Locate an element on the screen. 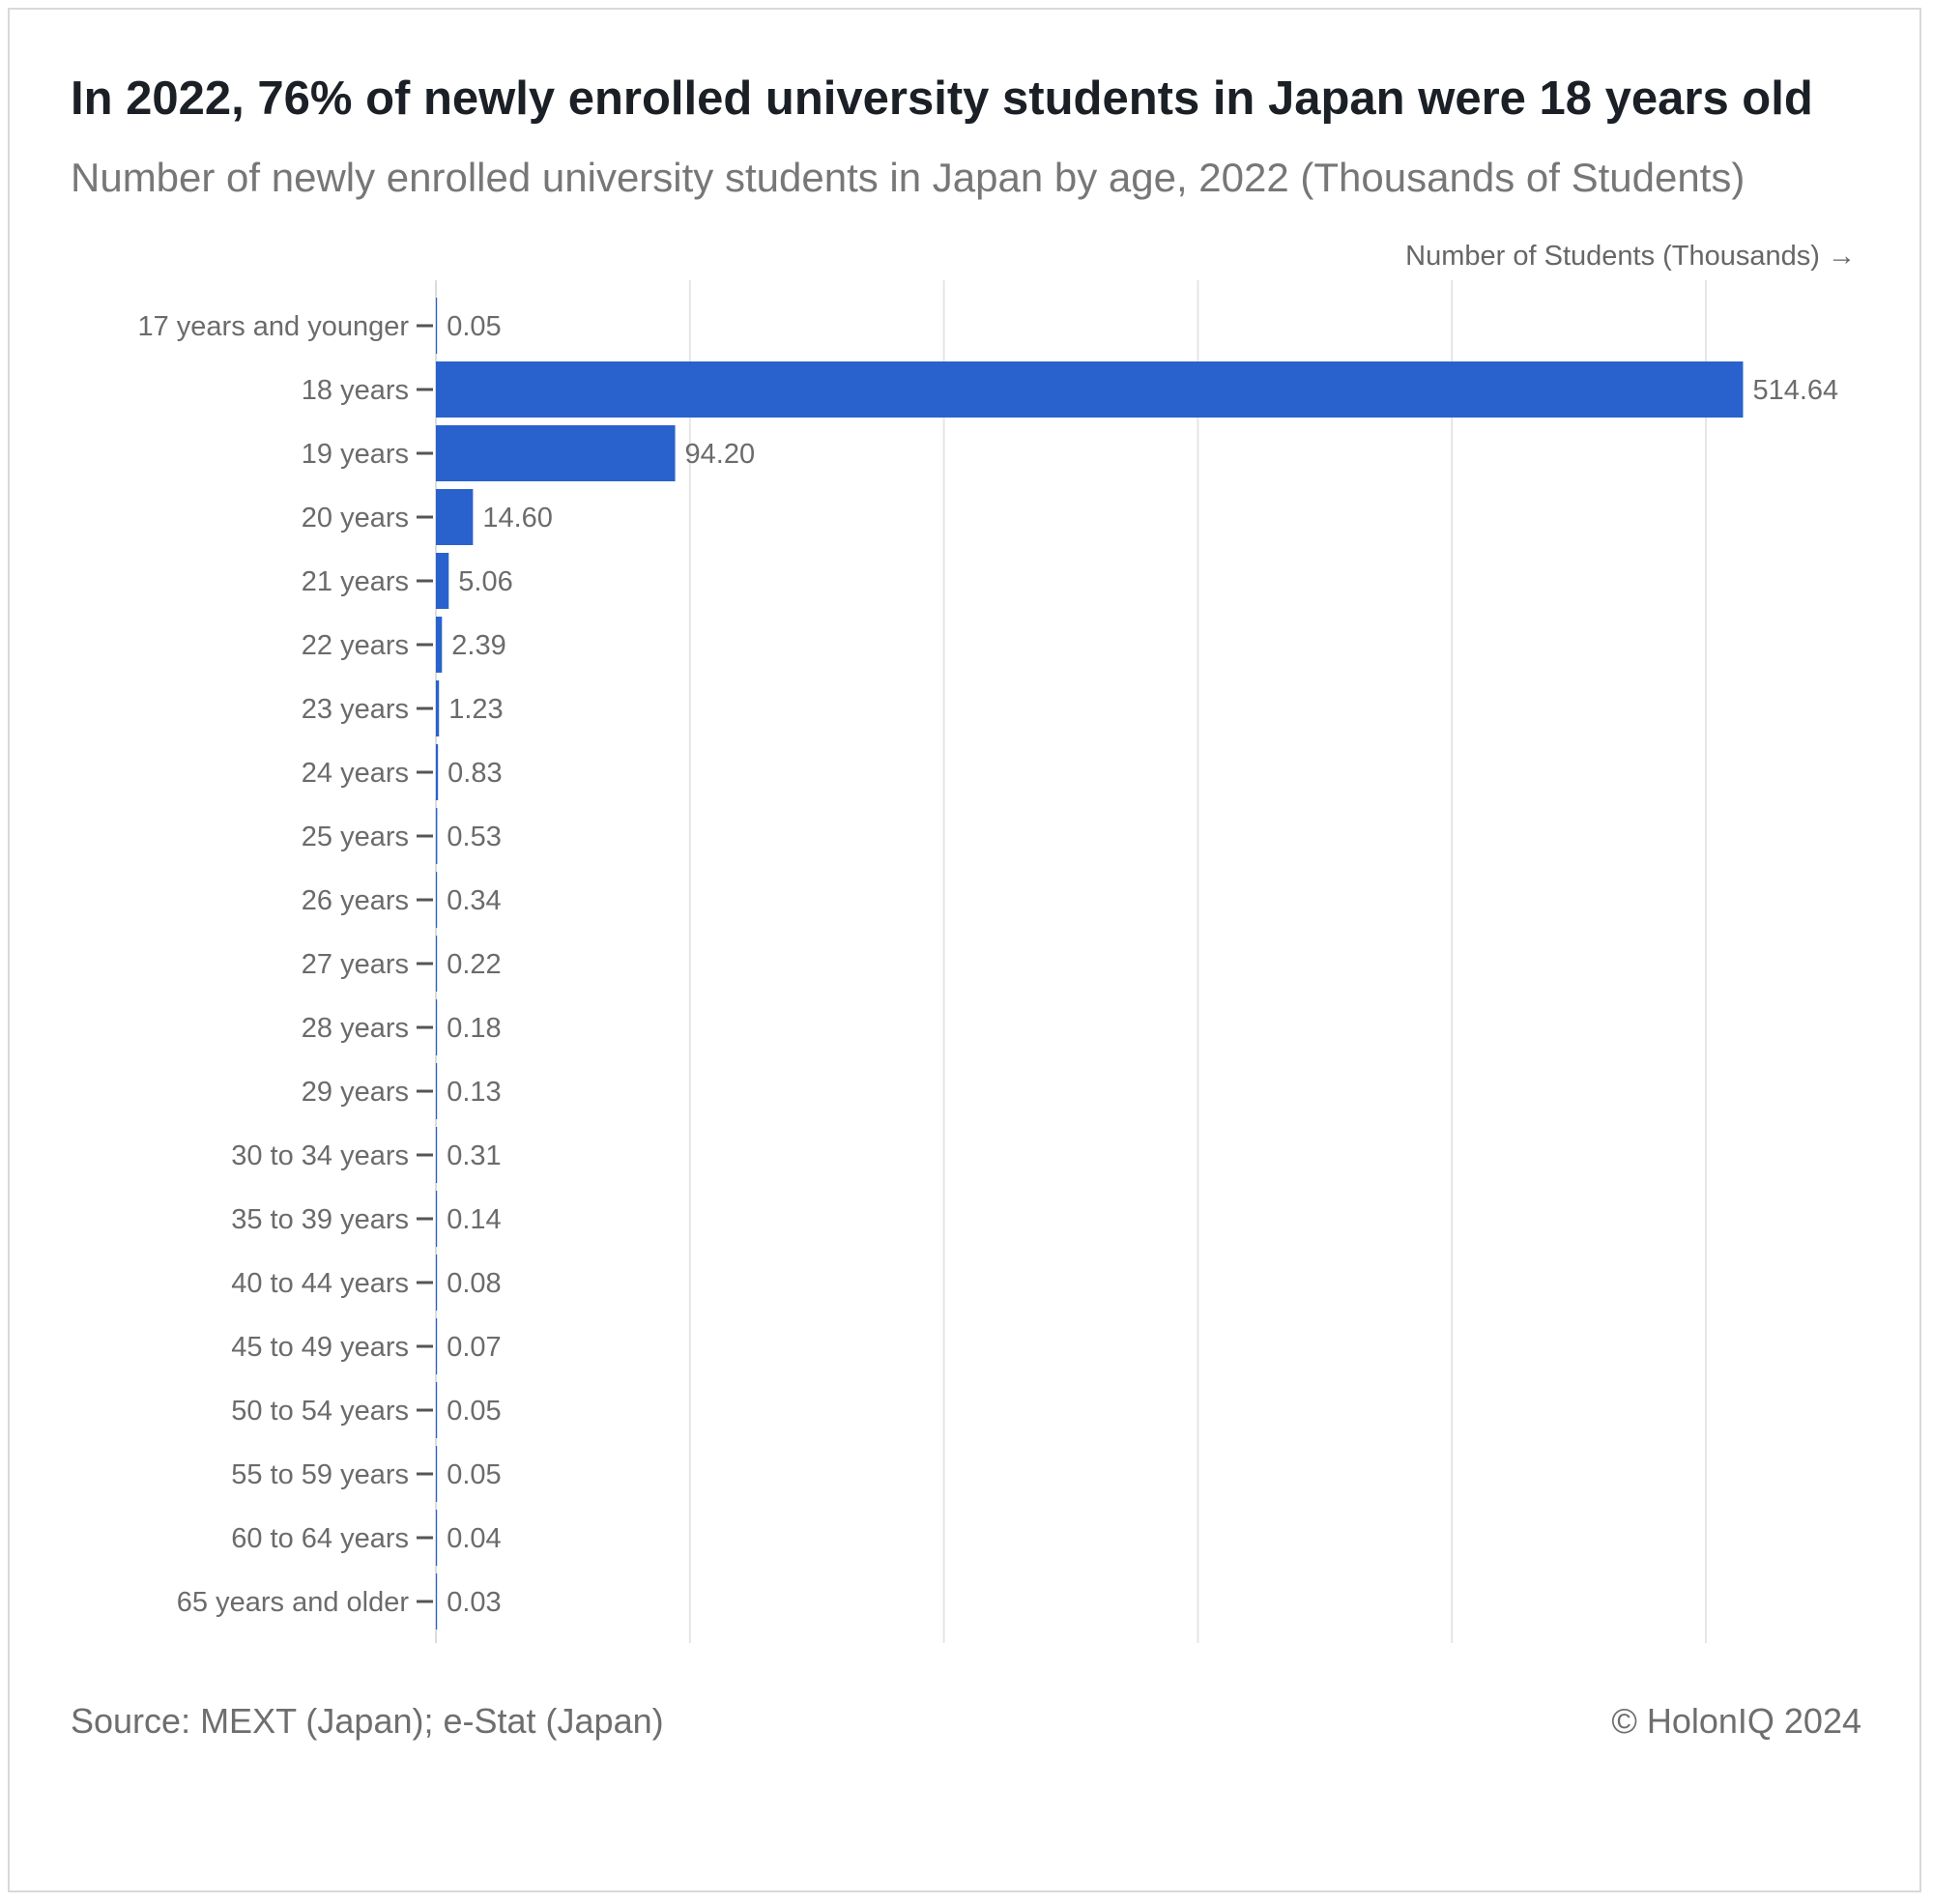 The height and width of the screenshot is (1904, 1933). category-label: 27 years is located at coordinates (355, 965).